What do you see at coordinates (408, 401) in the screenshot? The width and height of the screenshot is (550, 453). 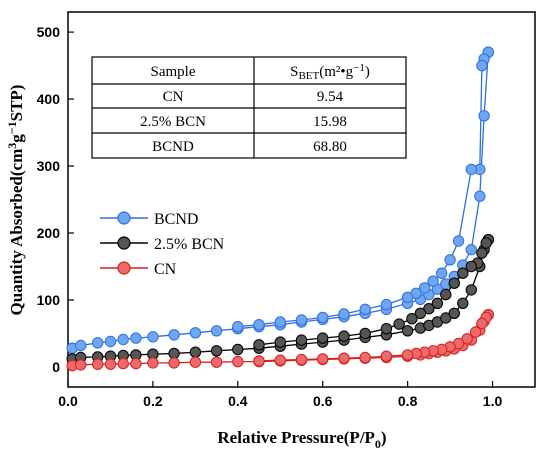 I see `x-tick-label: 0.8` at bounding box center [408, 401].